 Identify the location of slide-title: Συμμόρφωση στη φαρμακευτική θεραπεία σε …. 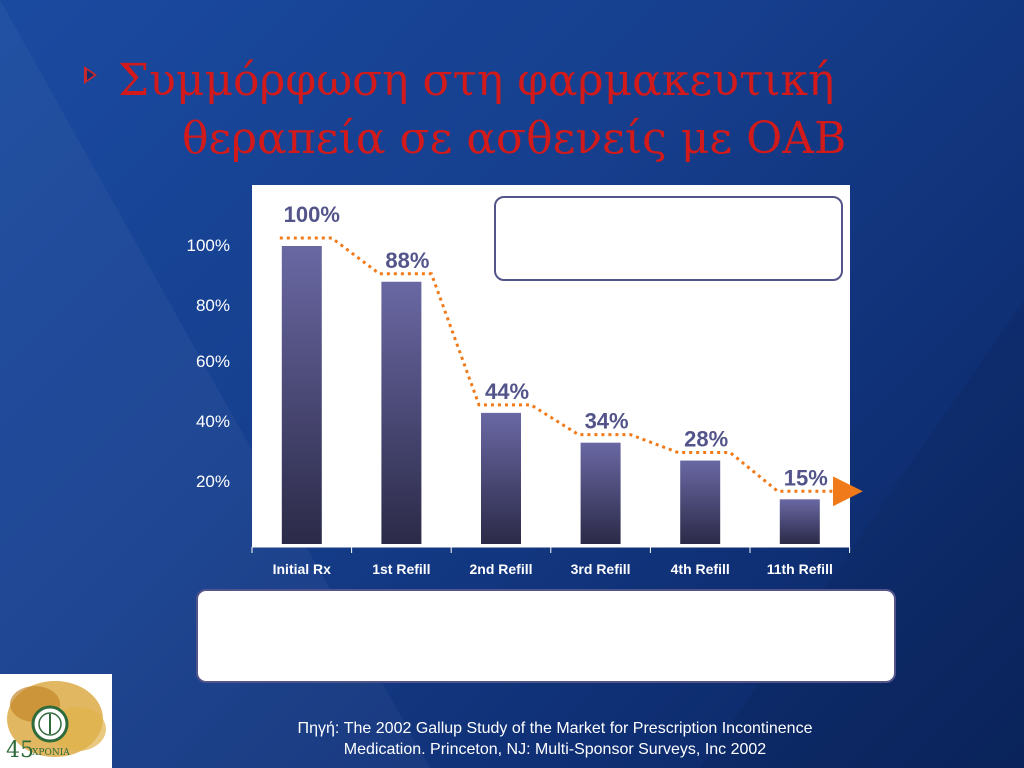
(528, 110).